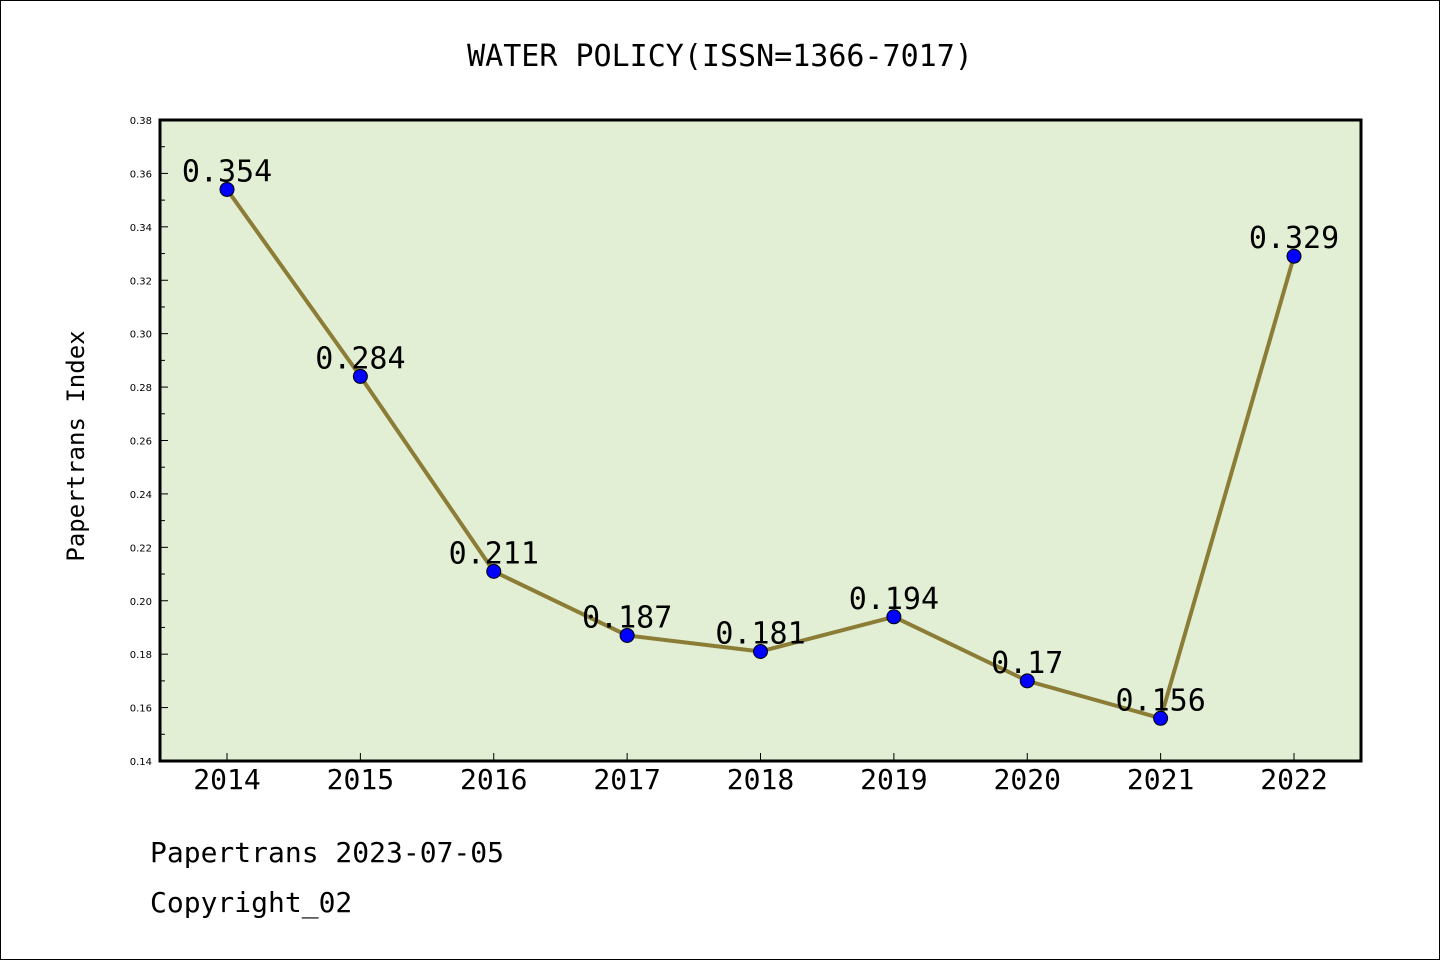 The height and width of the screenshot is (960, 1440). Describe the element at coordinates (626, 779) in the screenshot. I see `x-tick-label: 2017` at that location.